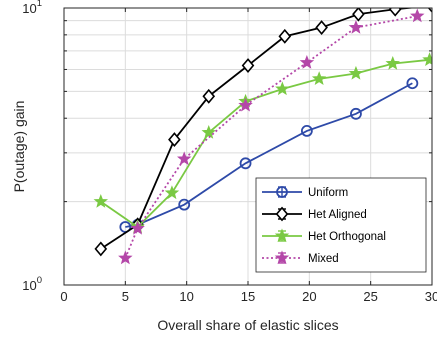 This screenshot has width=437, height=340. Describe the element at coordinates (247, 325) in the screenshot. I see `x-axis-title: Overall share of elastic slices` at that location.